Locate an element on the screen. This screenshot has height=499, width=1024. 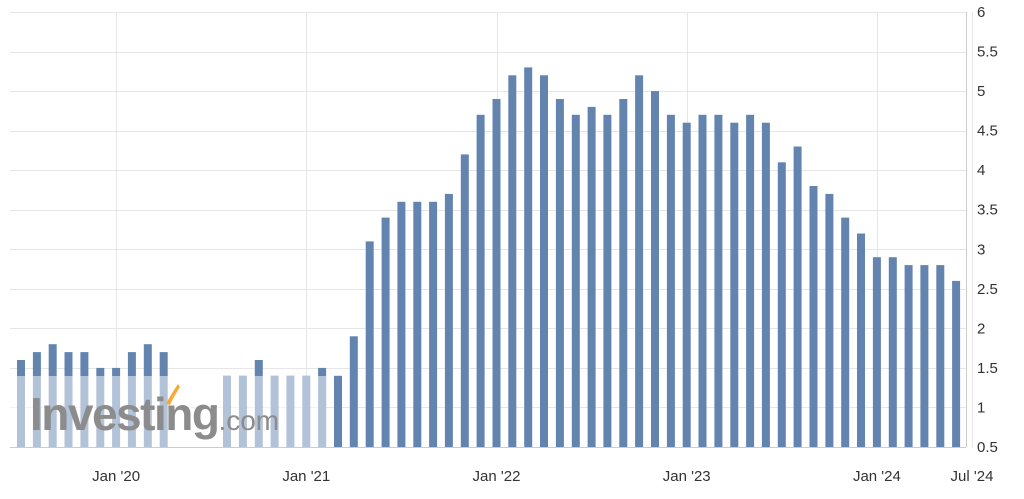
x-tick-label: Jan '20 is located at coordinates (116, 476).